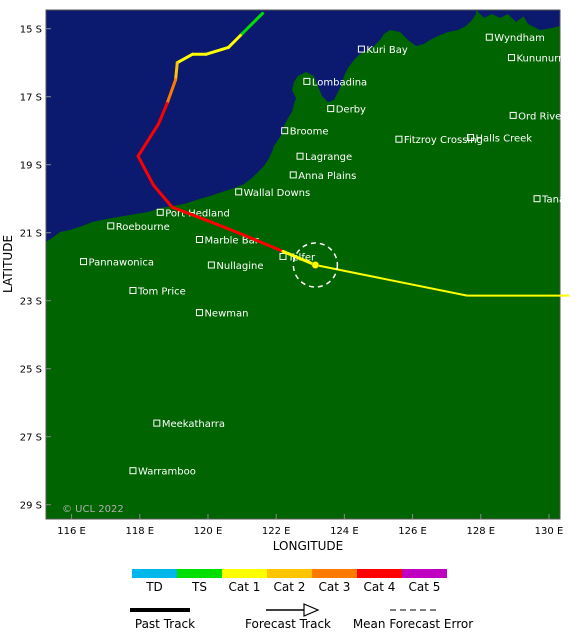 The width and height of the screenshot is (580, 639). Describe the element at coordinates (208, 531) in the screenshot. I see `lon-tick-label: 120 E` at that location.